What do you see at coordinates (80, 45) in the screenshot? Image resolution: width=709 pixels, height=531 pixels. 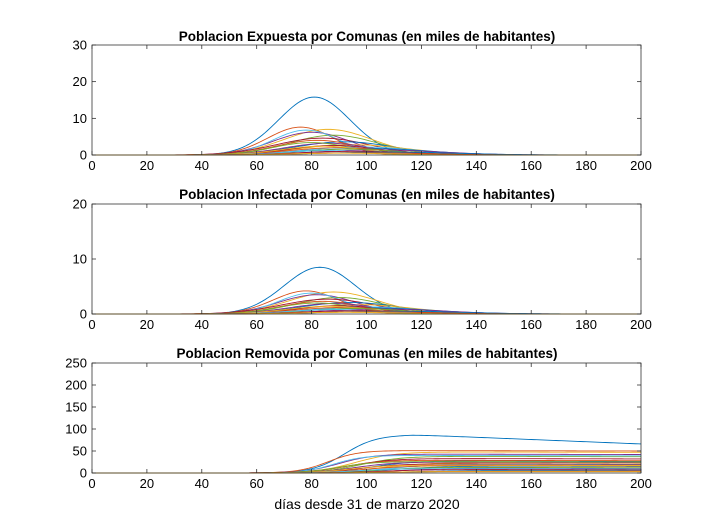 I see `y-tick-label: 30` at bounding box center [80, 45].